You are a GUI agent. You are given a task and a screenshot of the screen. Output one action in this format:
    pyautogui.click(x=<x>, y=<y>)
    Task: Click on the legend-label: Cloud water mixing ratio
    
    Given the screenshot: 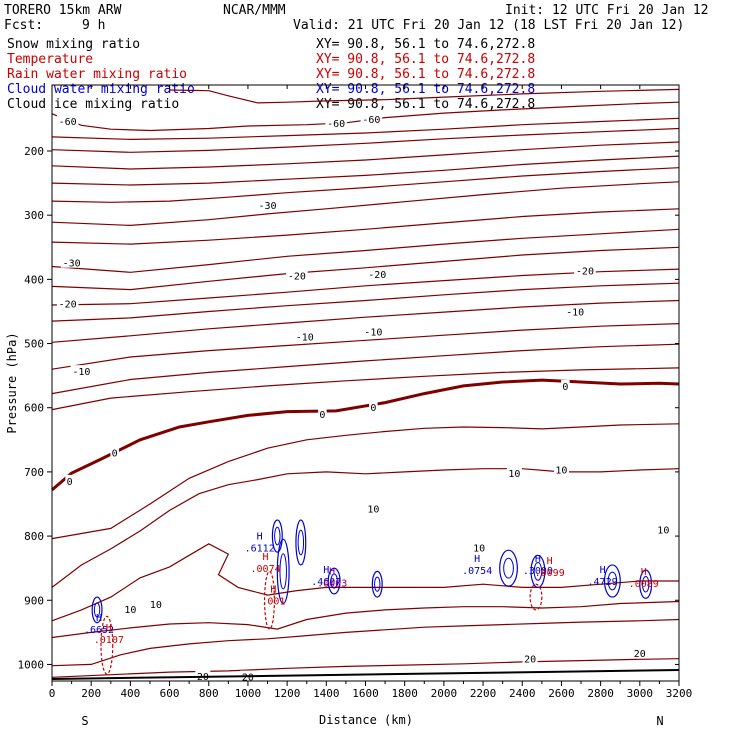 What is the action you would take?
    pyautogui.click(x=101, y=89)
    